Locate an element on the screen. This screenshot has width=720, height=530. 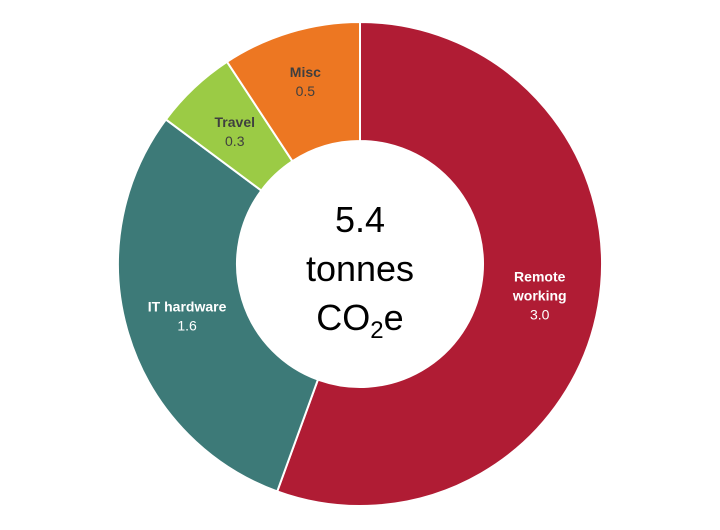
slice-name-line: working is located at coordinates (539, 296).